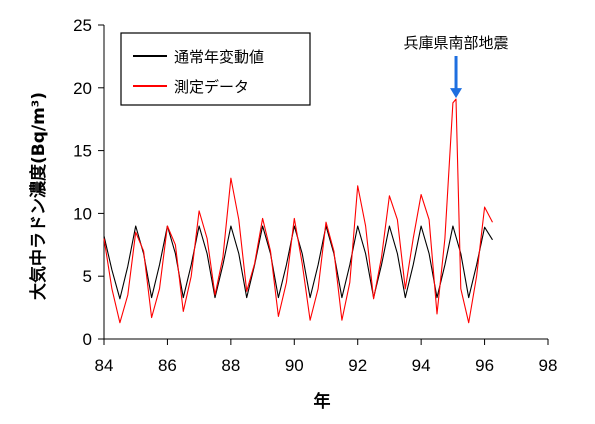  Describe the element at coordinates (38, 196) in the screenshot. I see `y-axis-title: 大気中ラドン濃度(Bq/m³)` at that location.